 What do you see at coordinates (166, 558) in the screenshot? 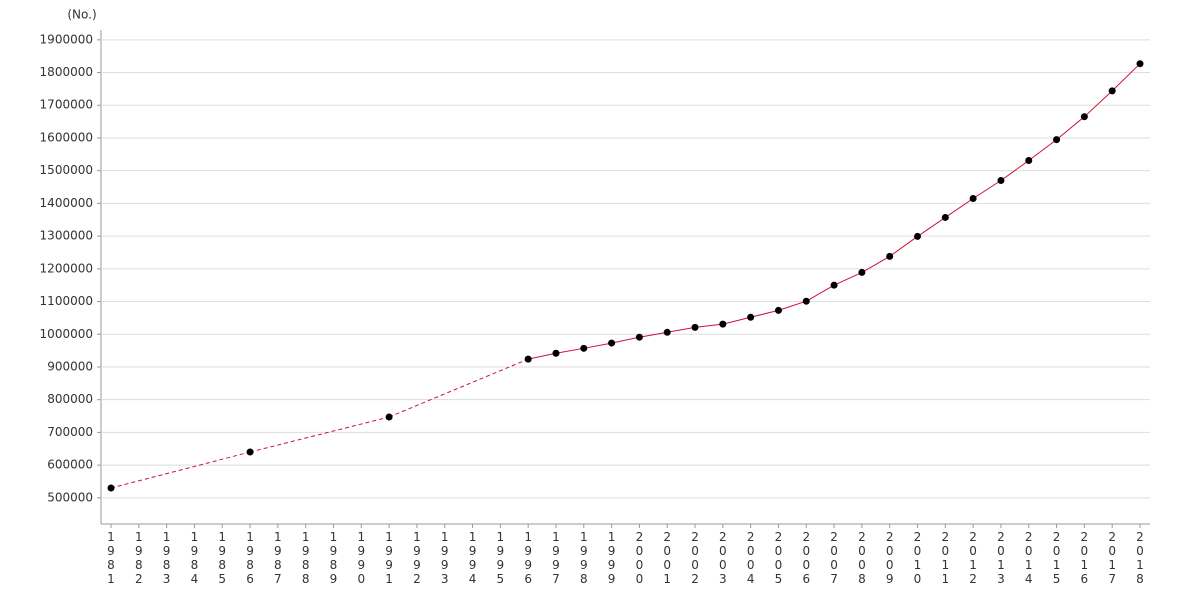
I see `x-tick-label: 1983` at bounding box center [166, 558].